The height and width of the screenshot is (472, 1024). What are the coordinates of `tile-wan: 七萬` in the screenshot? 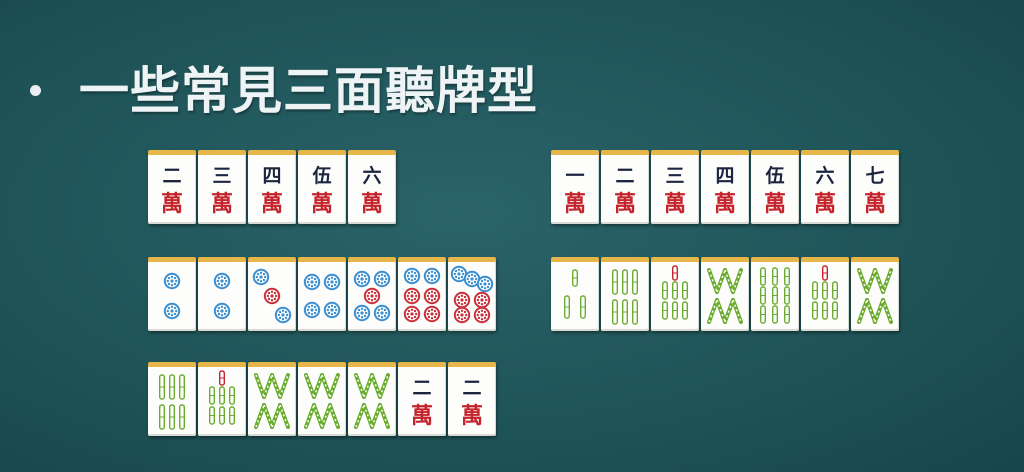 It's located at (875, 187).